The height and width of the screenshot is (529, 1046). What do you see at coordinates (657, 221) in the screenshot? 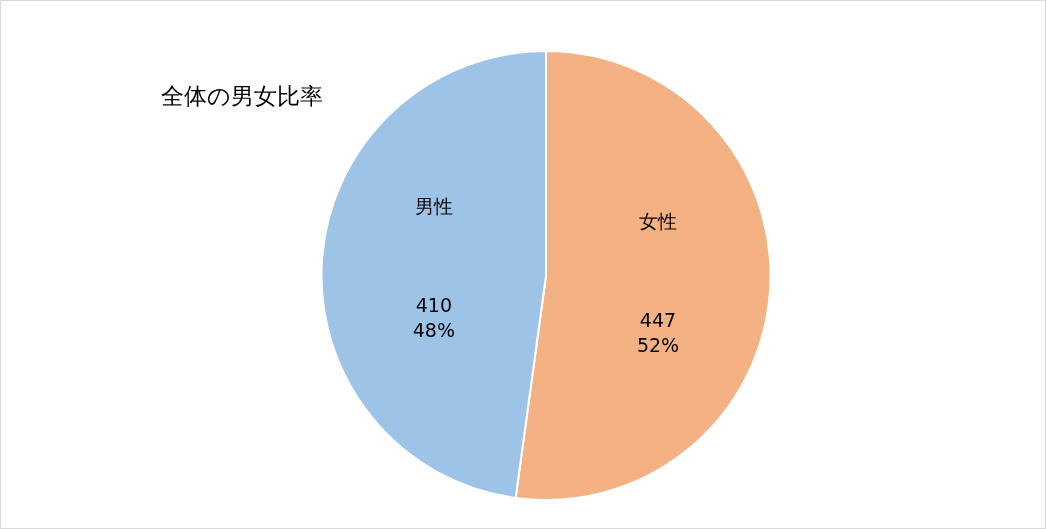
I see `slice-label: 女性` at bounding box center [657, 221].